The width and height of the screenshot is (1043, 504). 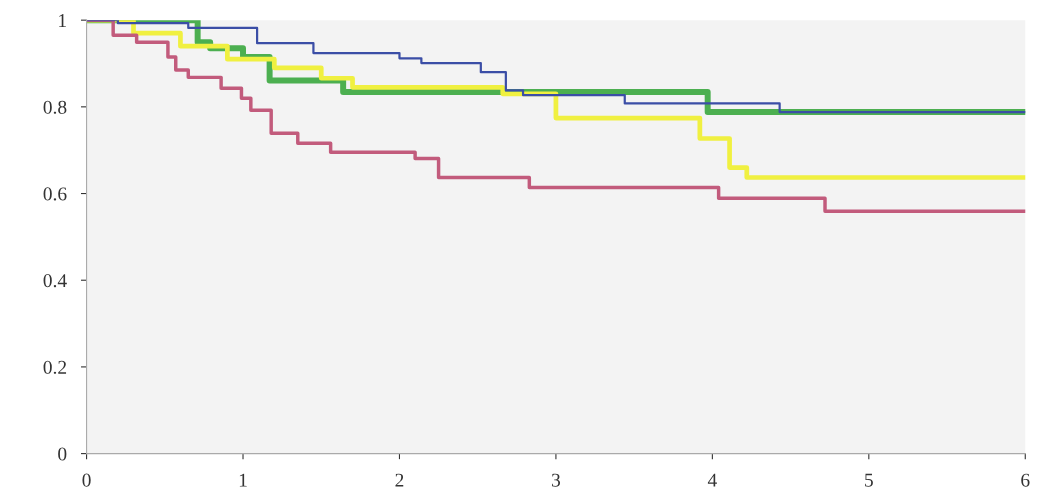 What do you see at coordinates (55, 367) in the screenshot?
I see `y-tick-label: 0.2` at bounding box center [55, 367].